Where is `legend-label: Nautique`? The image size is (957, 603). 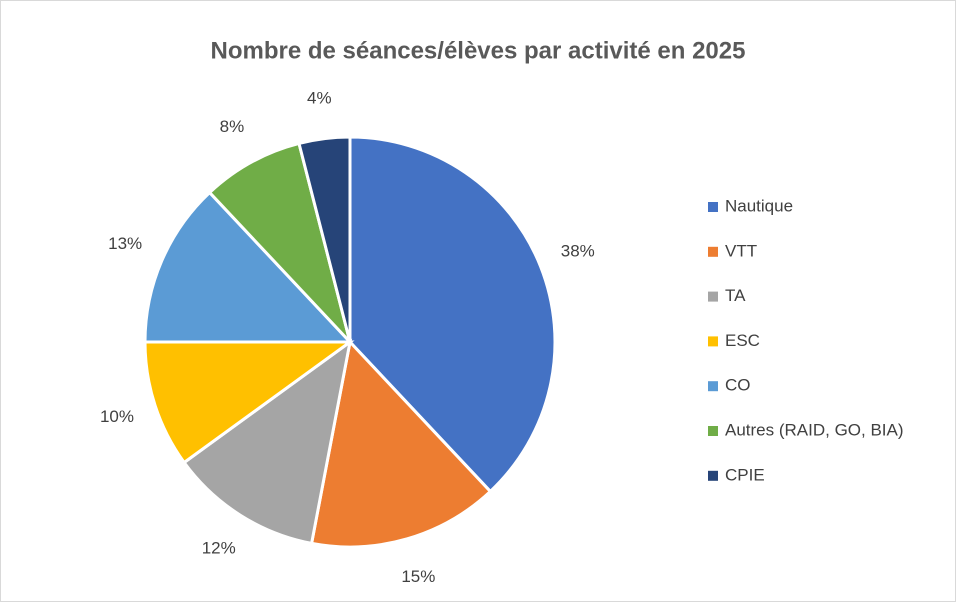
legend-label: Nautique is located at coordinates (759, 205).